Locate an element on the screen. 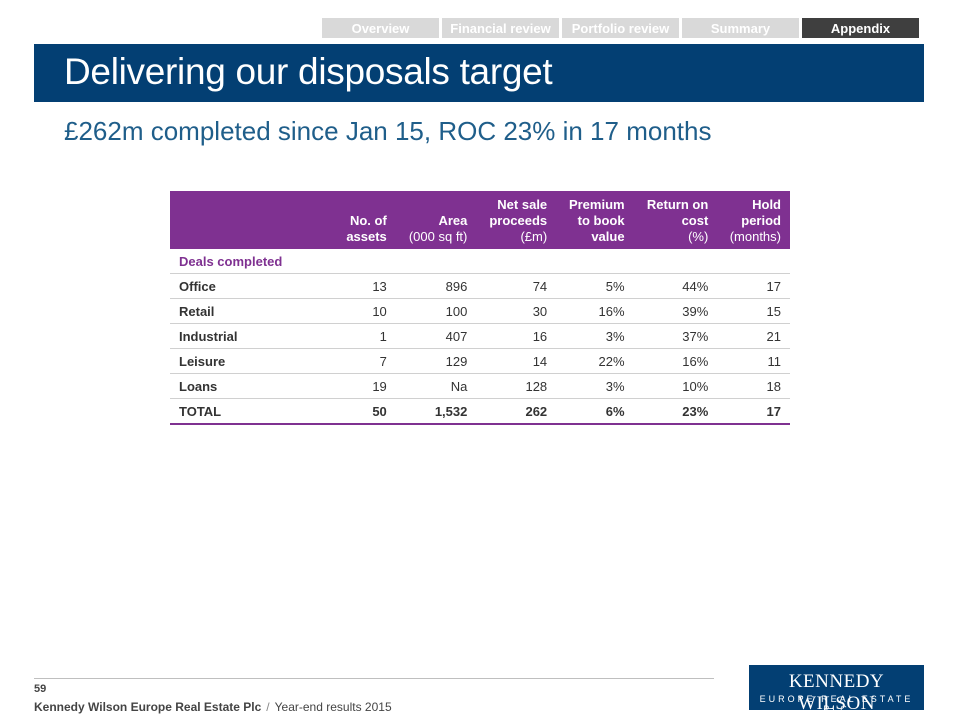  header-net-sale-proceeds: Net sale proceeds (£m) is located at coordinates (516, 220).